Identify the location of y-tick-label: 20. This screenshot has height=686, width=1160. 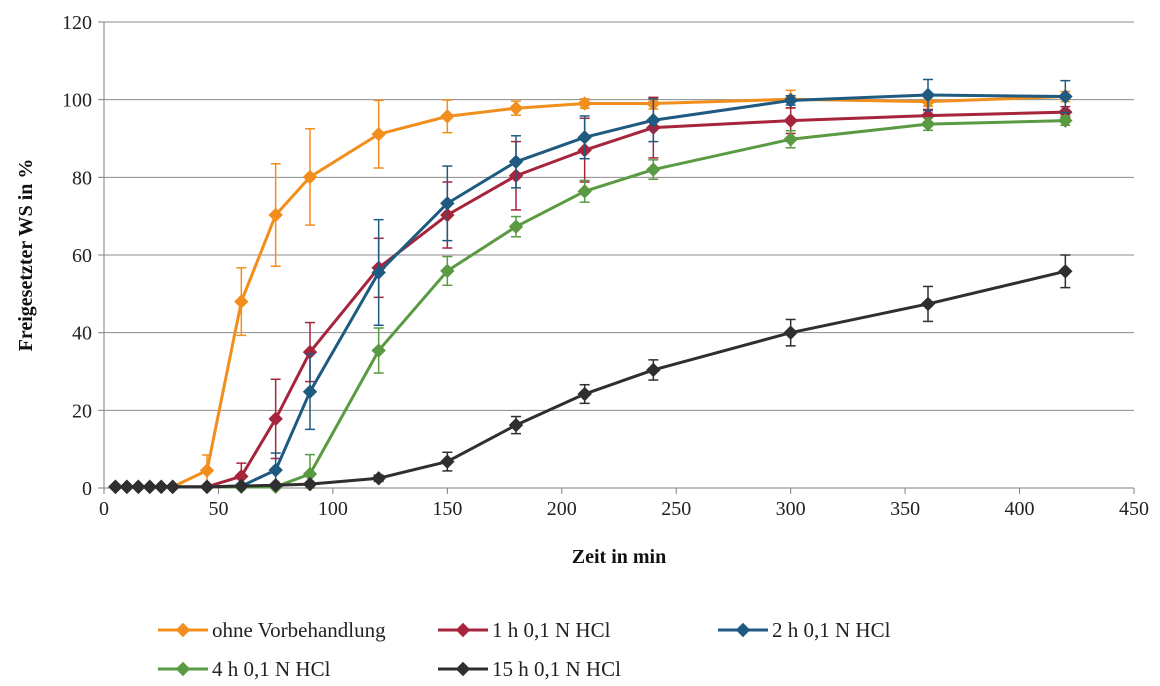
(82, 411).